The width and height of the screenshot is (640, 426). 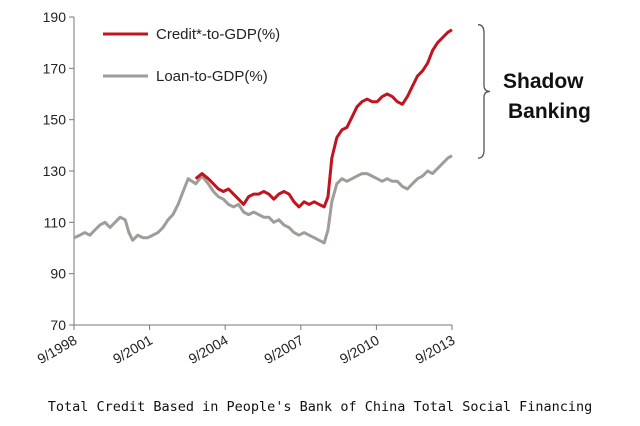 What do you see at coordinates (543, 81) in the screenshot?
I see `annotation-line-1: Shadow` at bounding box center [543, 81].